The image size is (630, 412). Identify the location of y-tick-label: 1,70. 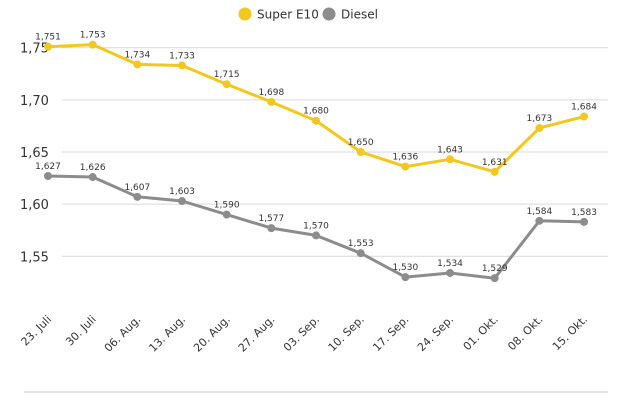
(34, 101).